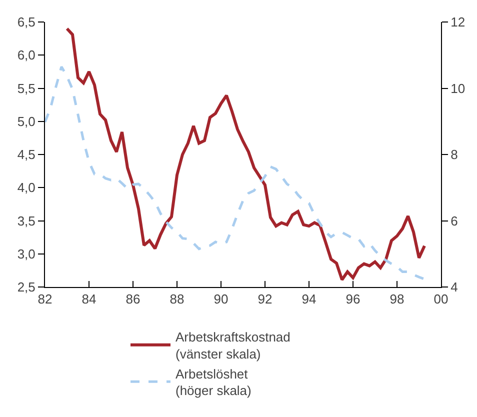 The width and height of the screenshot is (477, 417). Describe the element at coordinates (454, 287) in the screenshot. I see `y2-tick-label: 4` at that location.